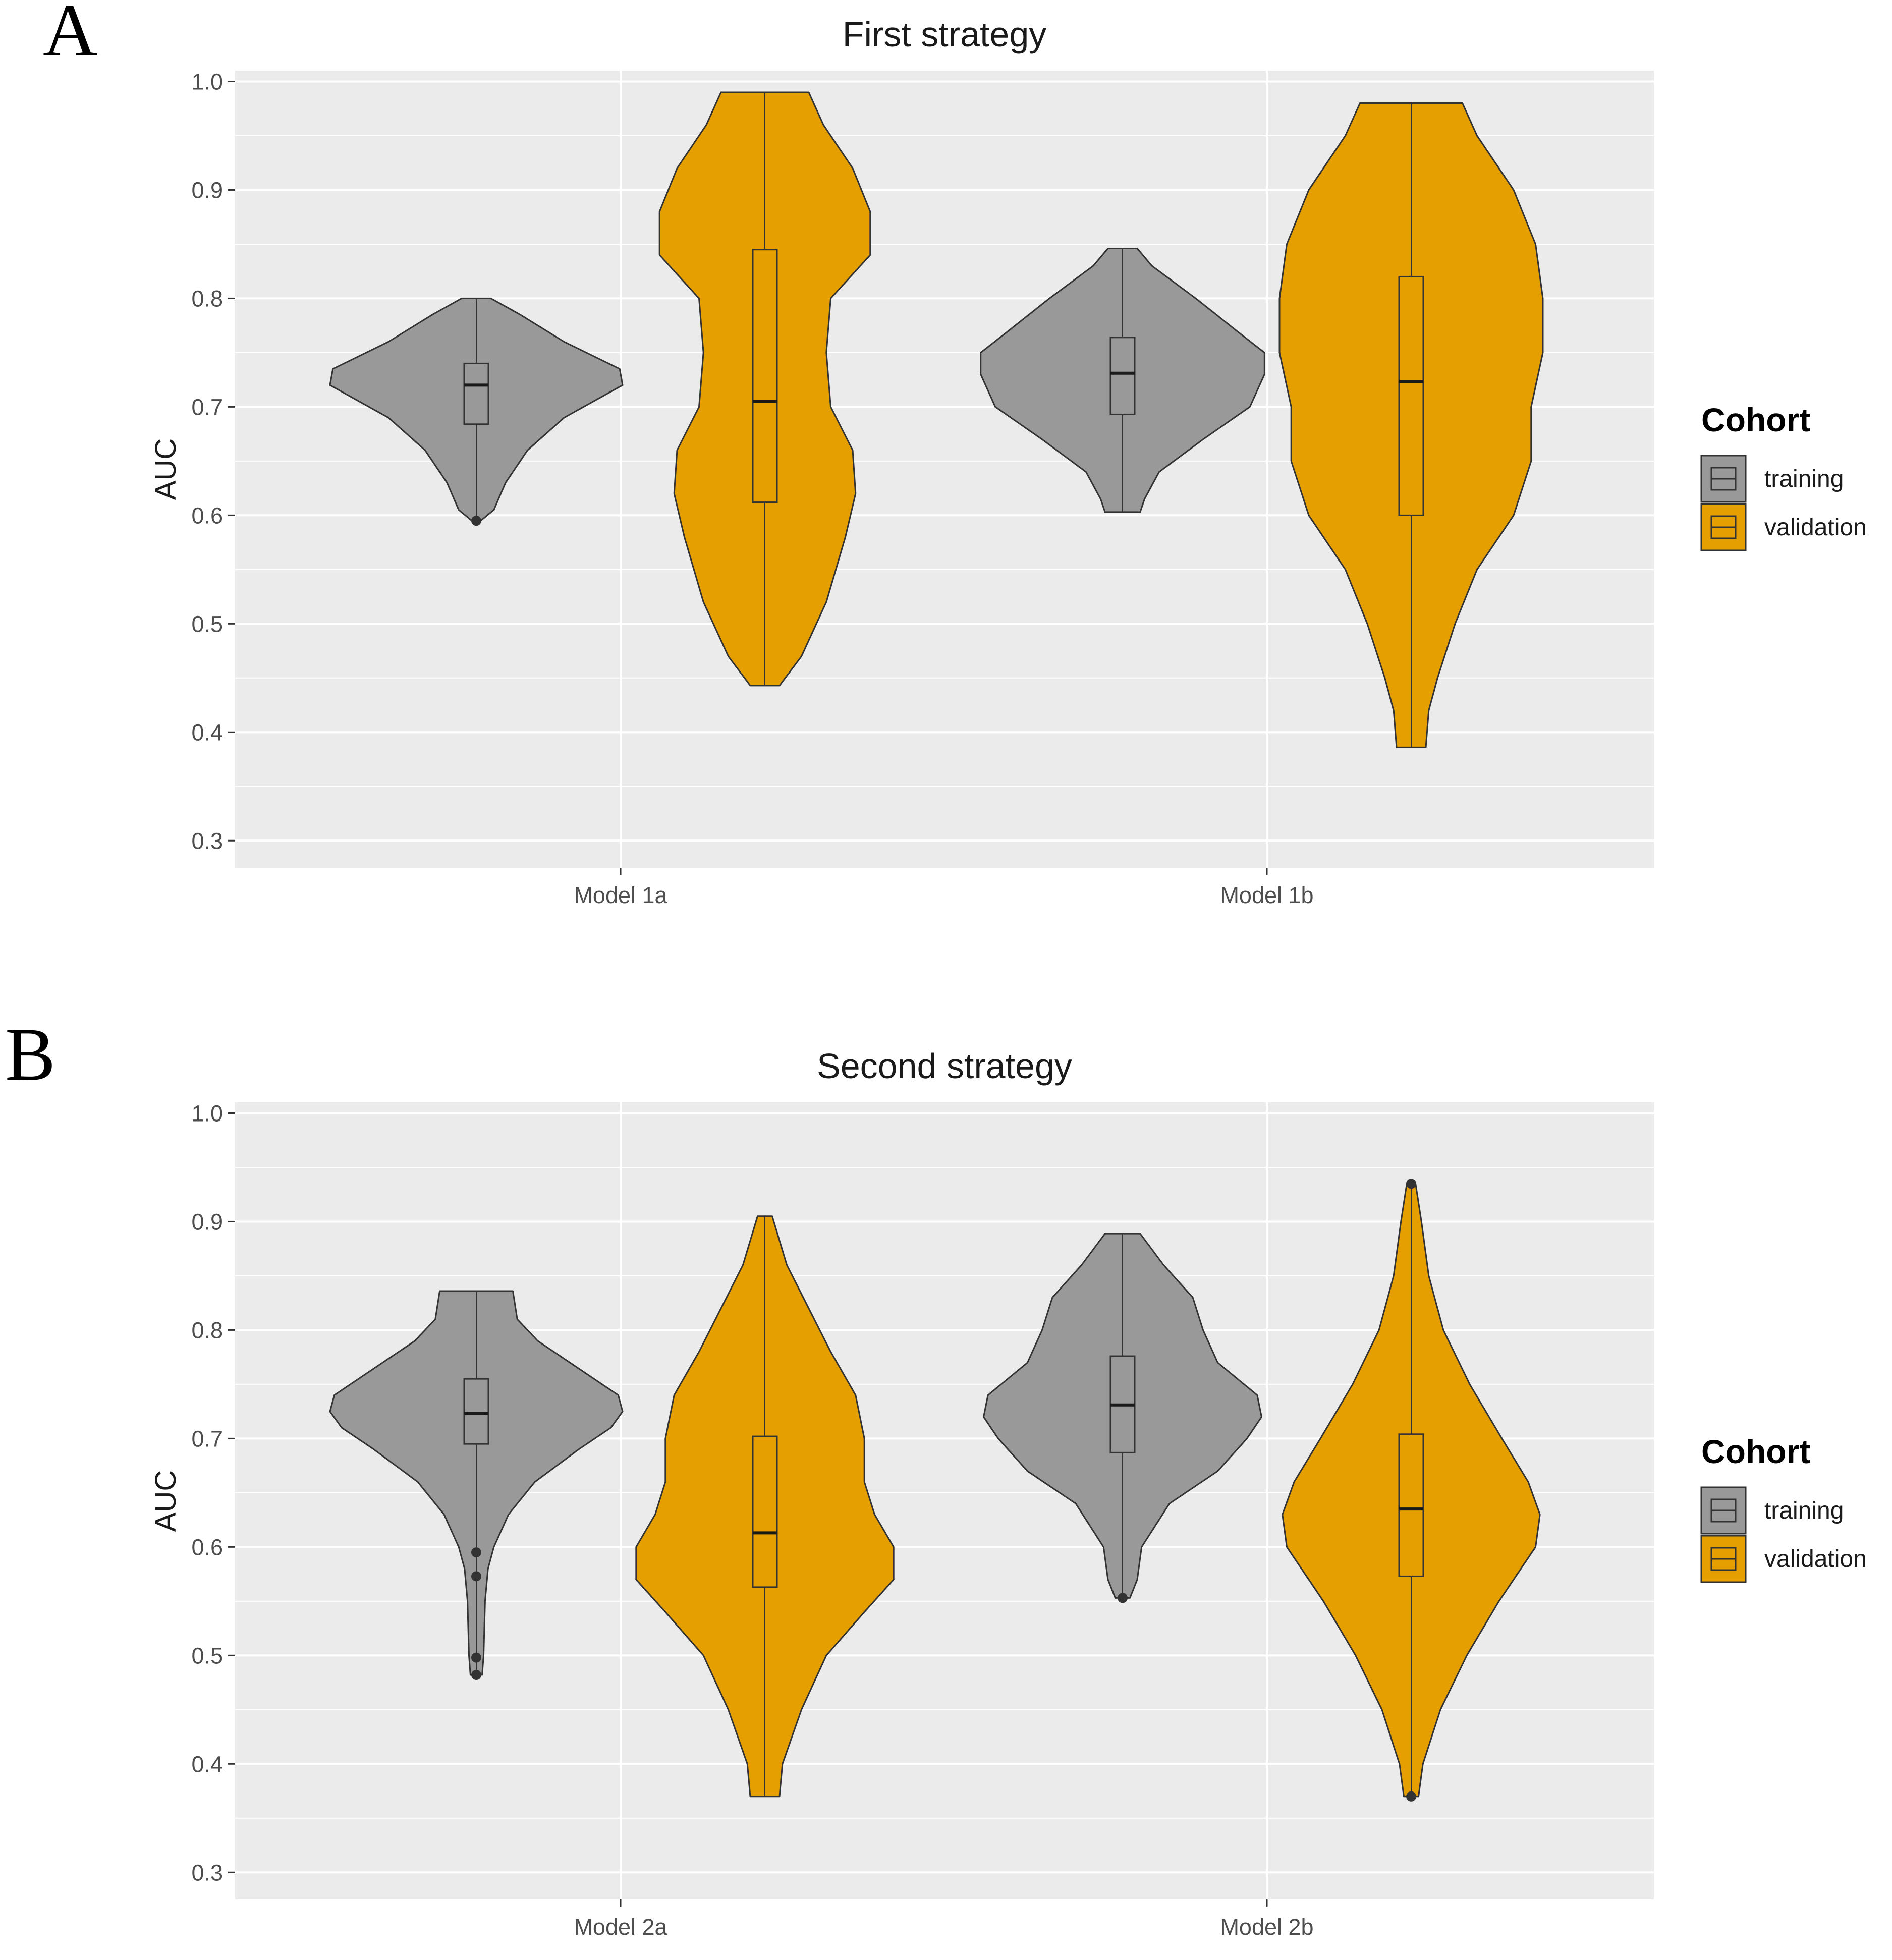  I want to click on chart-title: Second strategy, so click(944, 1066).